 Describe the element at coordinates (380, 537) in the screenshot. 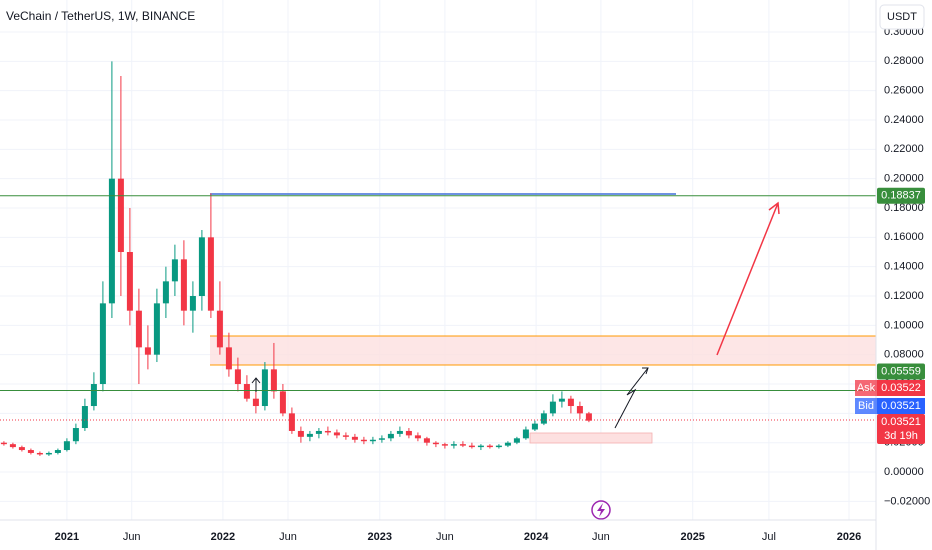

I see `x-tick-label: 2023` at that location.